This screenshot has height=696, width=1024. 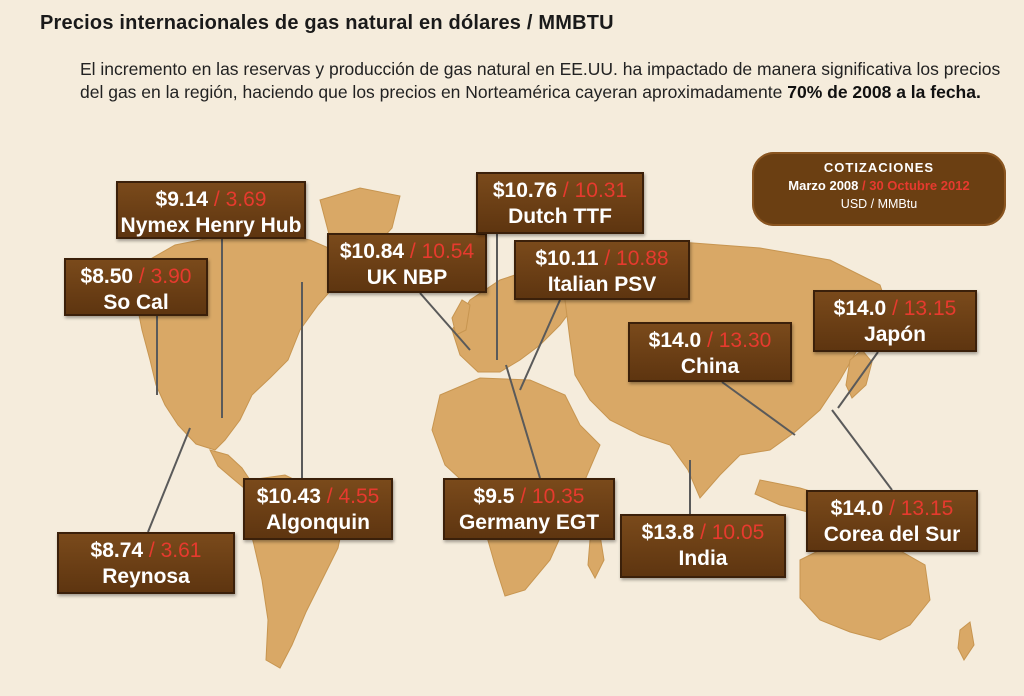 I want to click on marker-corea: $14.0 / 13.15 Corea del Sur, so click(x=892, y=521).